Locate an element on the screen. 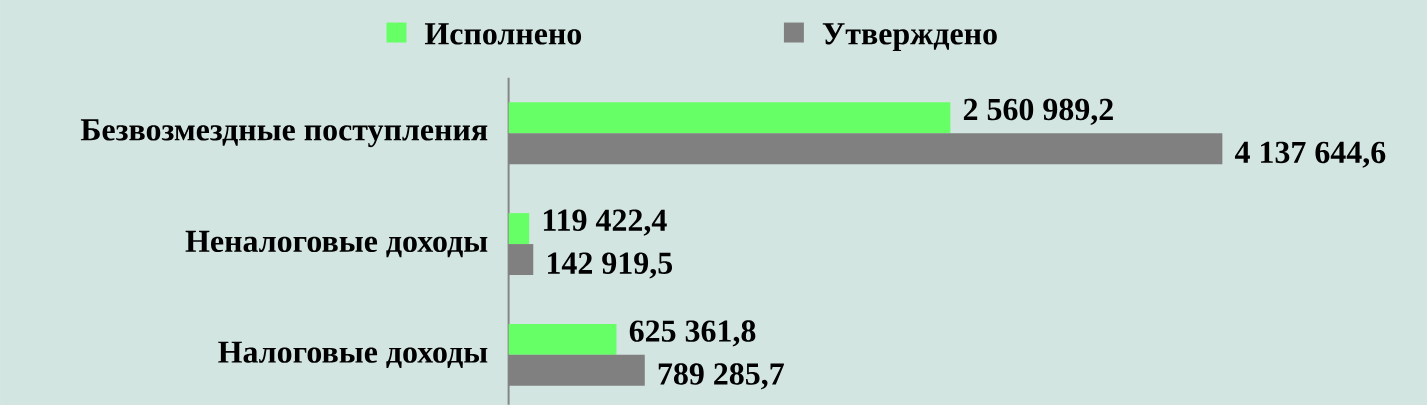  legend-label: Утверждено is located at coordinates (909, 37).